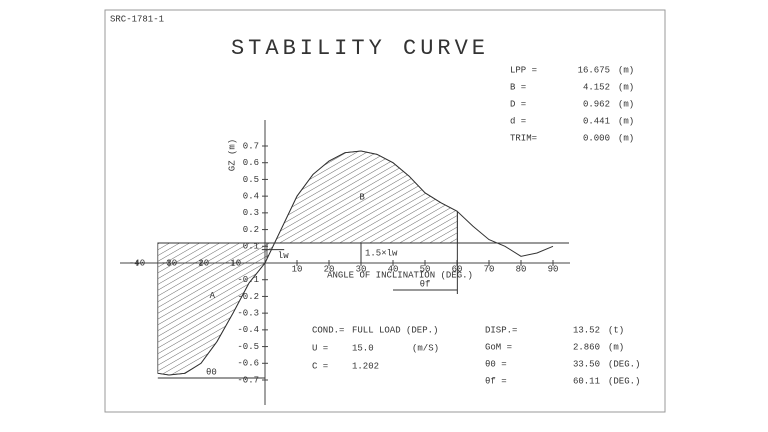  I want to click on param-label: LPP =, so click(523, 70).